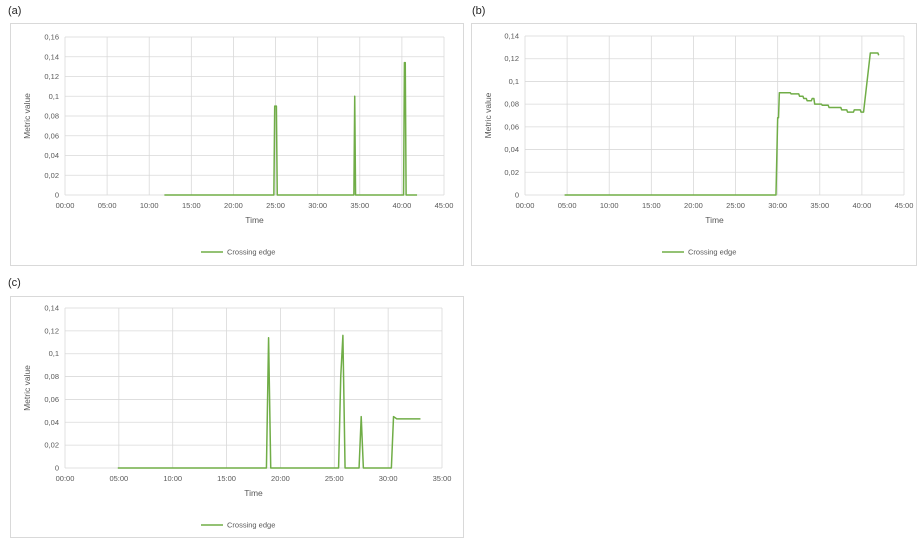 This screenshot has height=539, width=917. I want to click on panel-label-b: (b), so click(479, 11).